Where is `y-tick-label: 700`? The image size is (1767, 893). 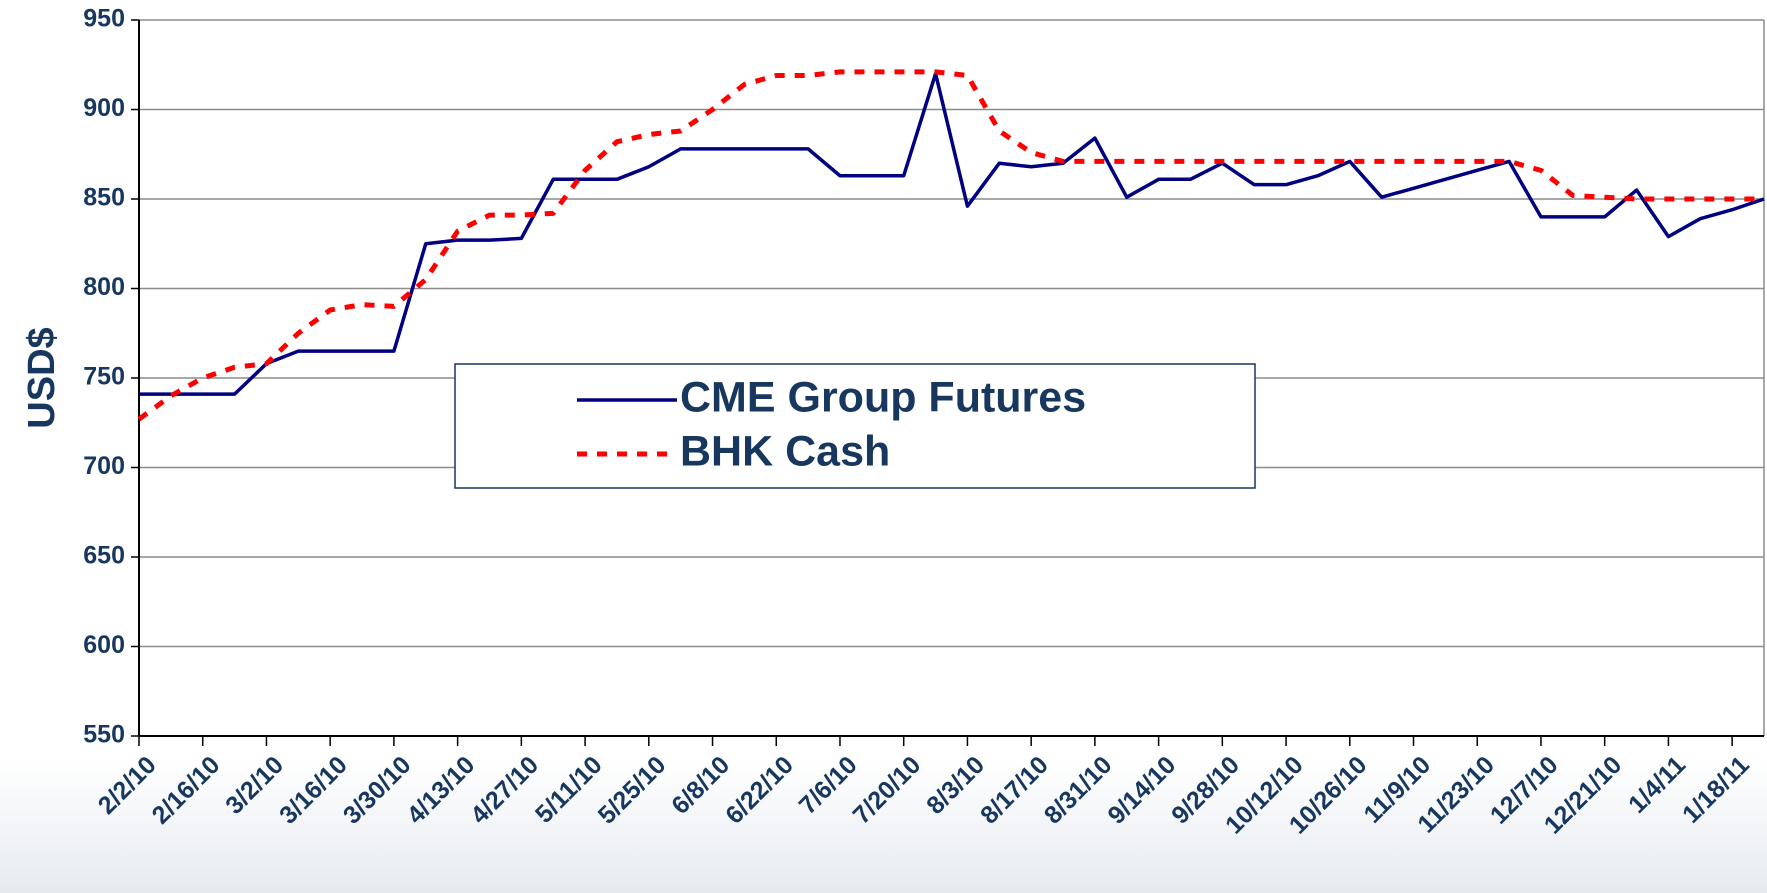
y-tick-label: 700 is located at coordinates (104, 466).